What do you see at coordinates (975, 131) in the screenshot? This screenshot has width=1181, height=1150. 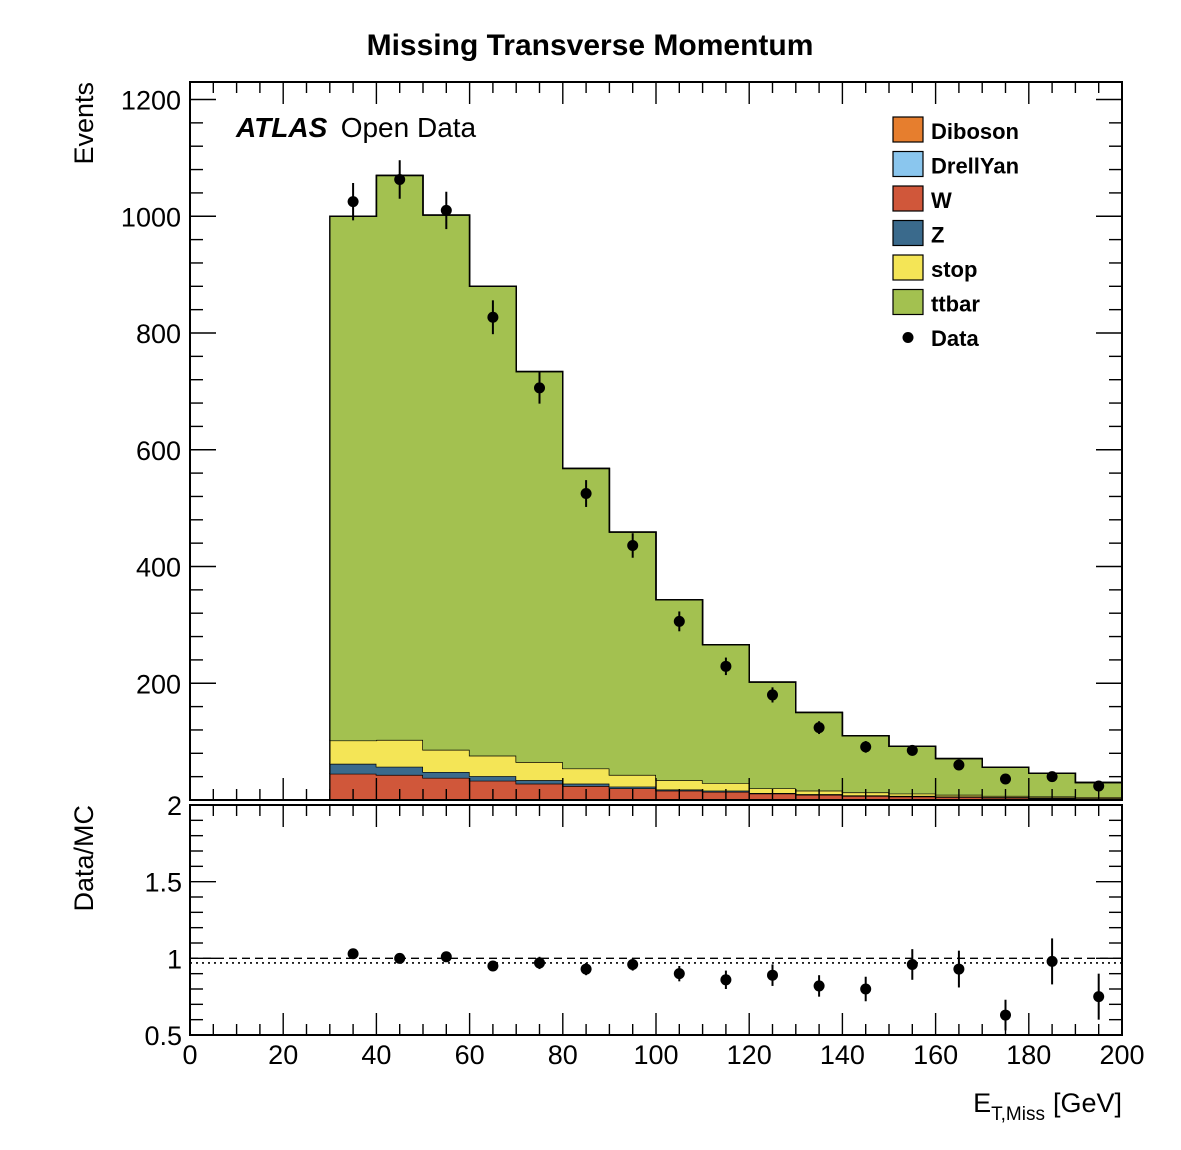 I see `legend-label: Diboson` at bounding box center [975, 131].